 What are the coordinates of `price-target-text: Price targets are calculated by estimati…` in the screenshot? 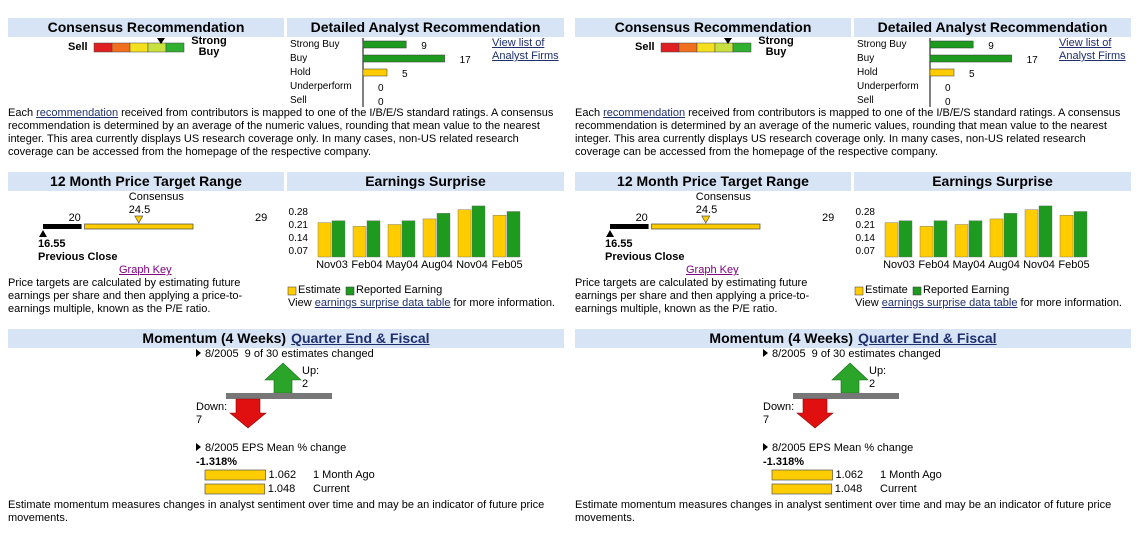 It's located at (125, 296).